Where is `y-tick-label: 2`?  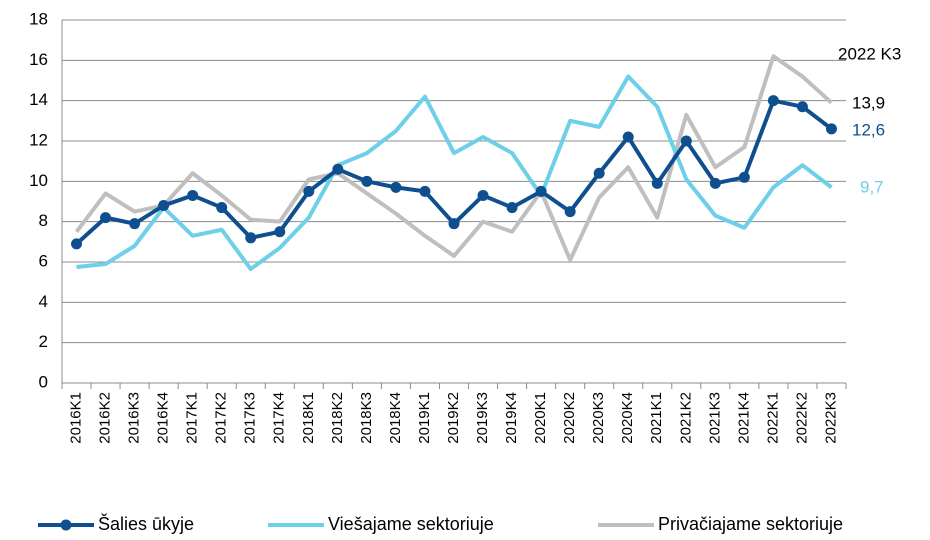
y-tick-label: 2 is located at coordinates (43, 341).